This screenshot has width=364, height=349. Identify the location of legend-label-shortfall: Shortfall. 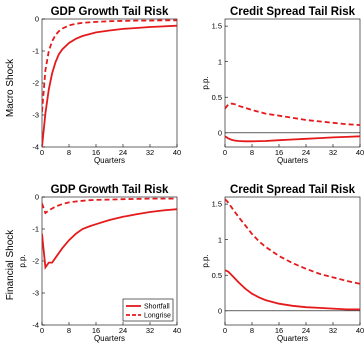
(157, 306).